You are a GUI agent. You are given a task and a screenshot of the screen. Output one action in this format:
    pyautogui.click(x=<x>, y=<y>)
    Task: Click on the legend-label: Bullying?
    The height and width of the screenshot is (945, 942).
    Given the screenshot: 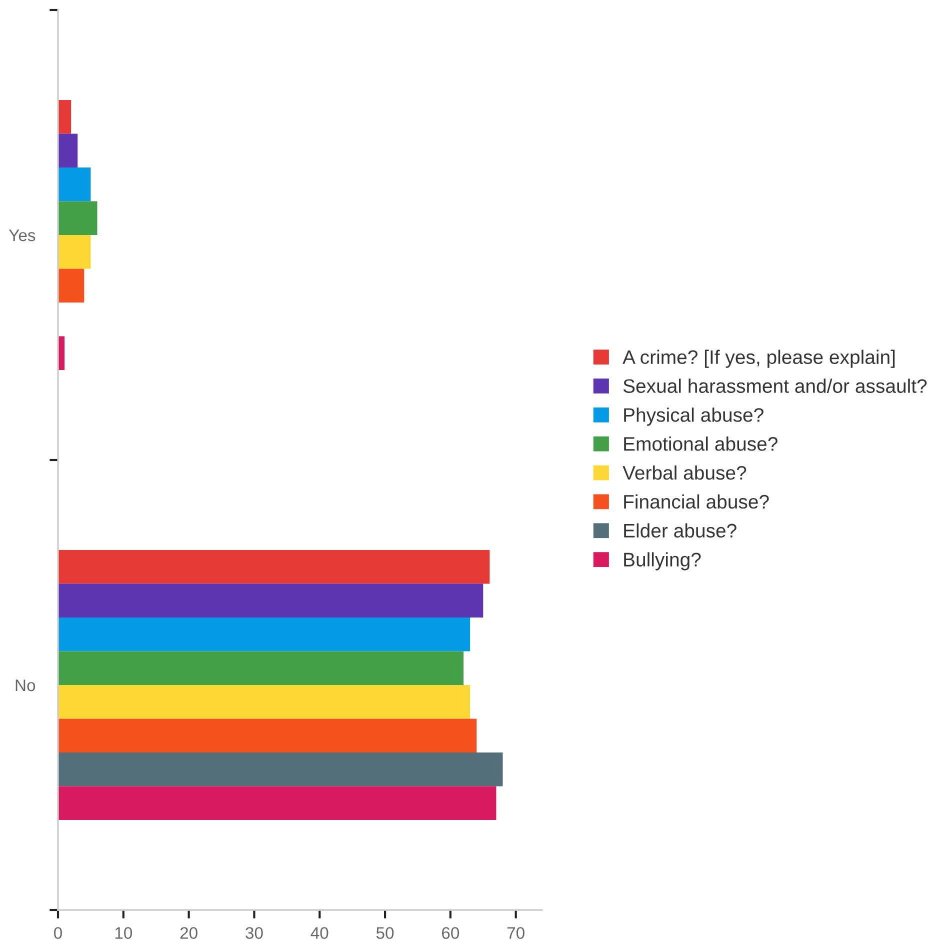 What is the action you would take?
    pyautogui.click(x=662, y=561)
    